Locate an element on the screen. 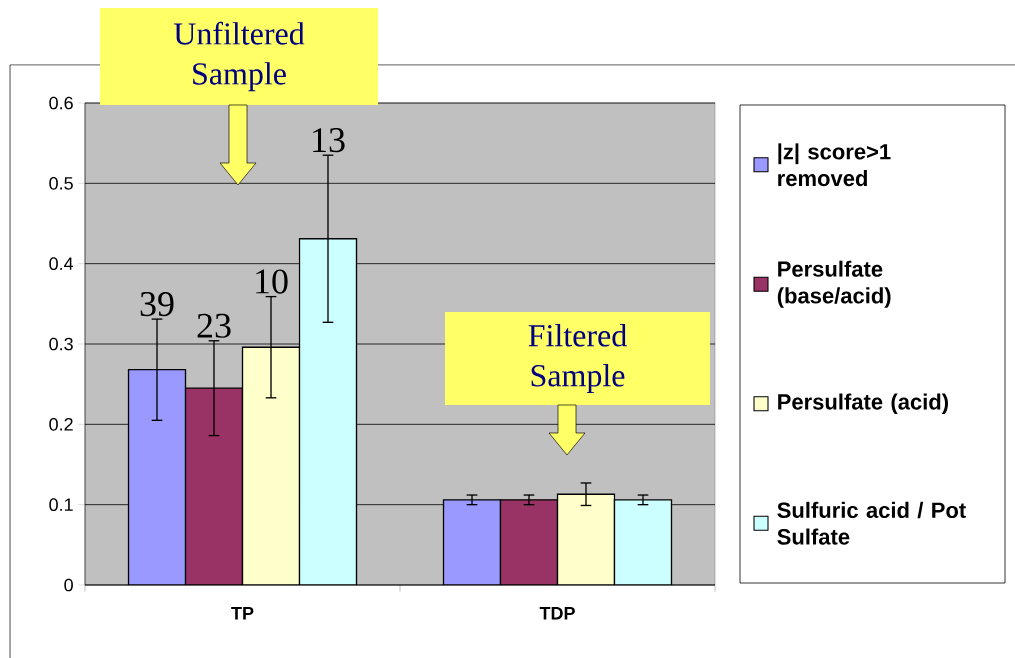 Image resolution: width=1015 pixels, height=658 pixels. y-tick-label: 0.1 is located at coordinates (61, 505).